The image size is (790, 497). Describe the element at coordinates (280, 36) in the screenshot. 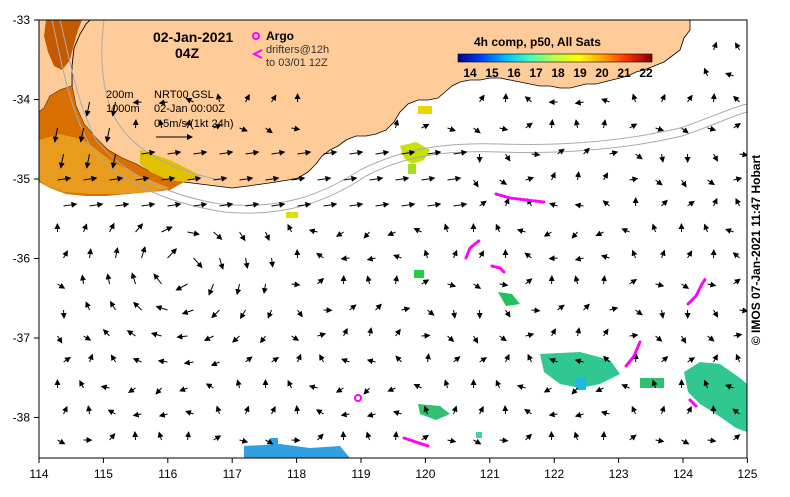

I see `argo-label: Argo` at that location.